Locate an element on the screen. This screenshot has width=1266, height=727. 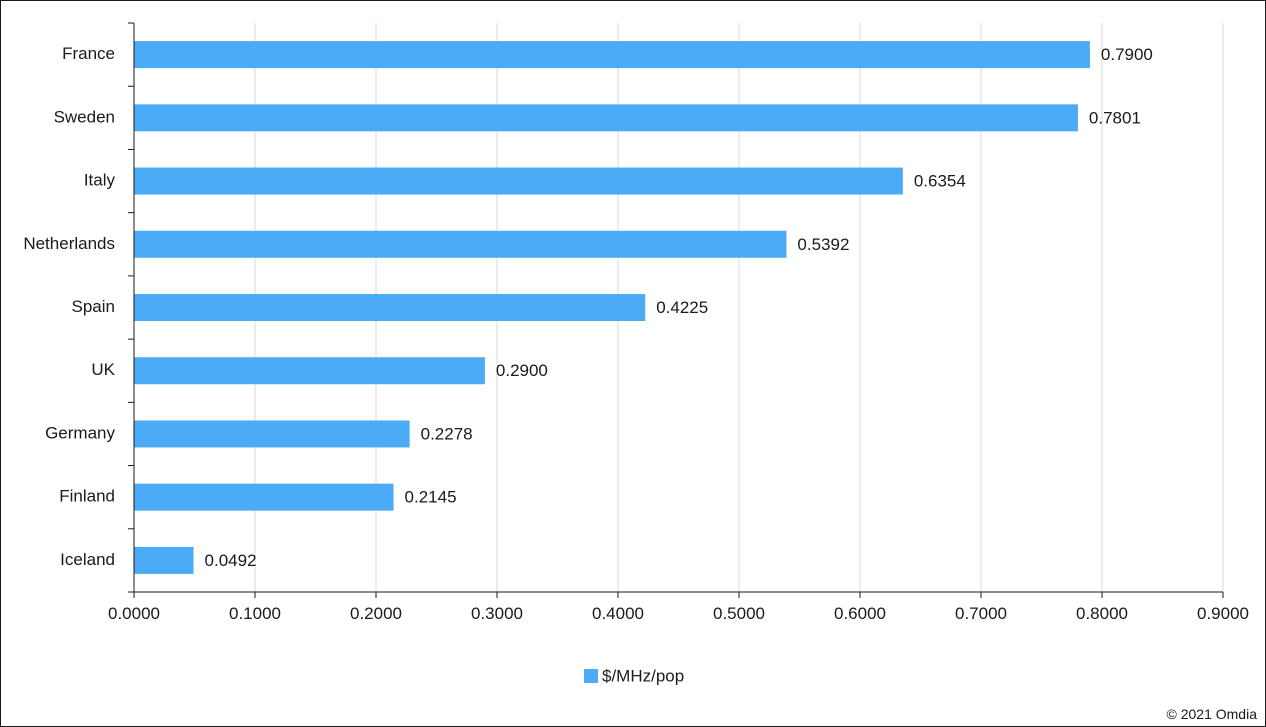
data-label-italy: 0.6354 is located at coordinates (940, 181).